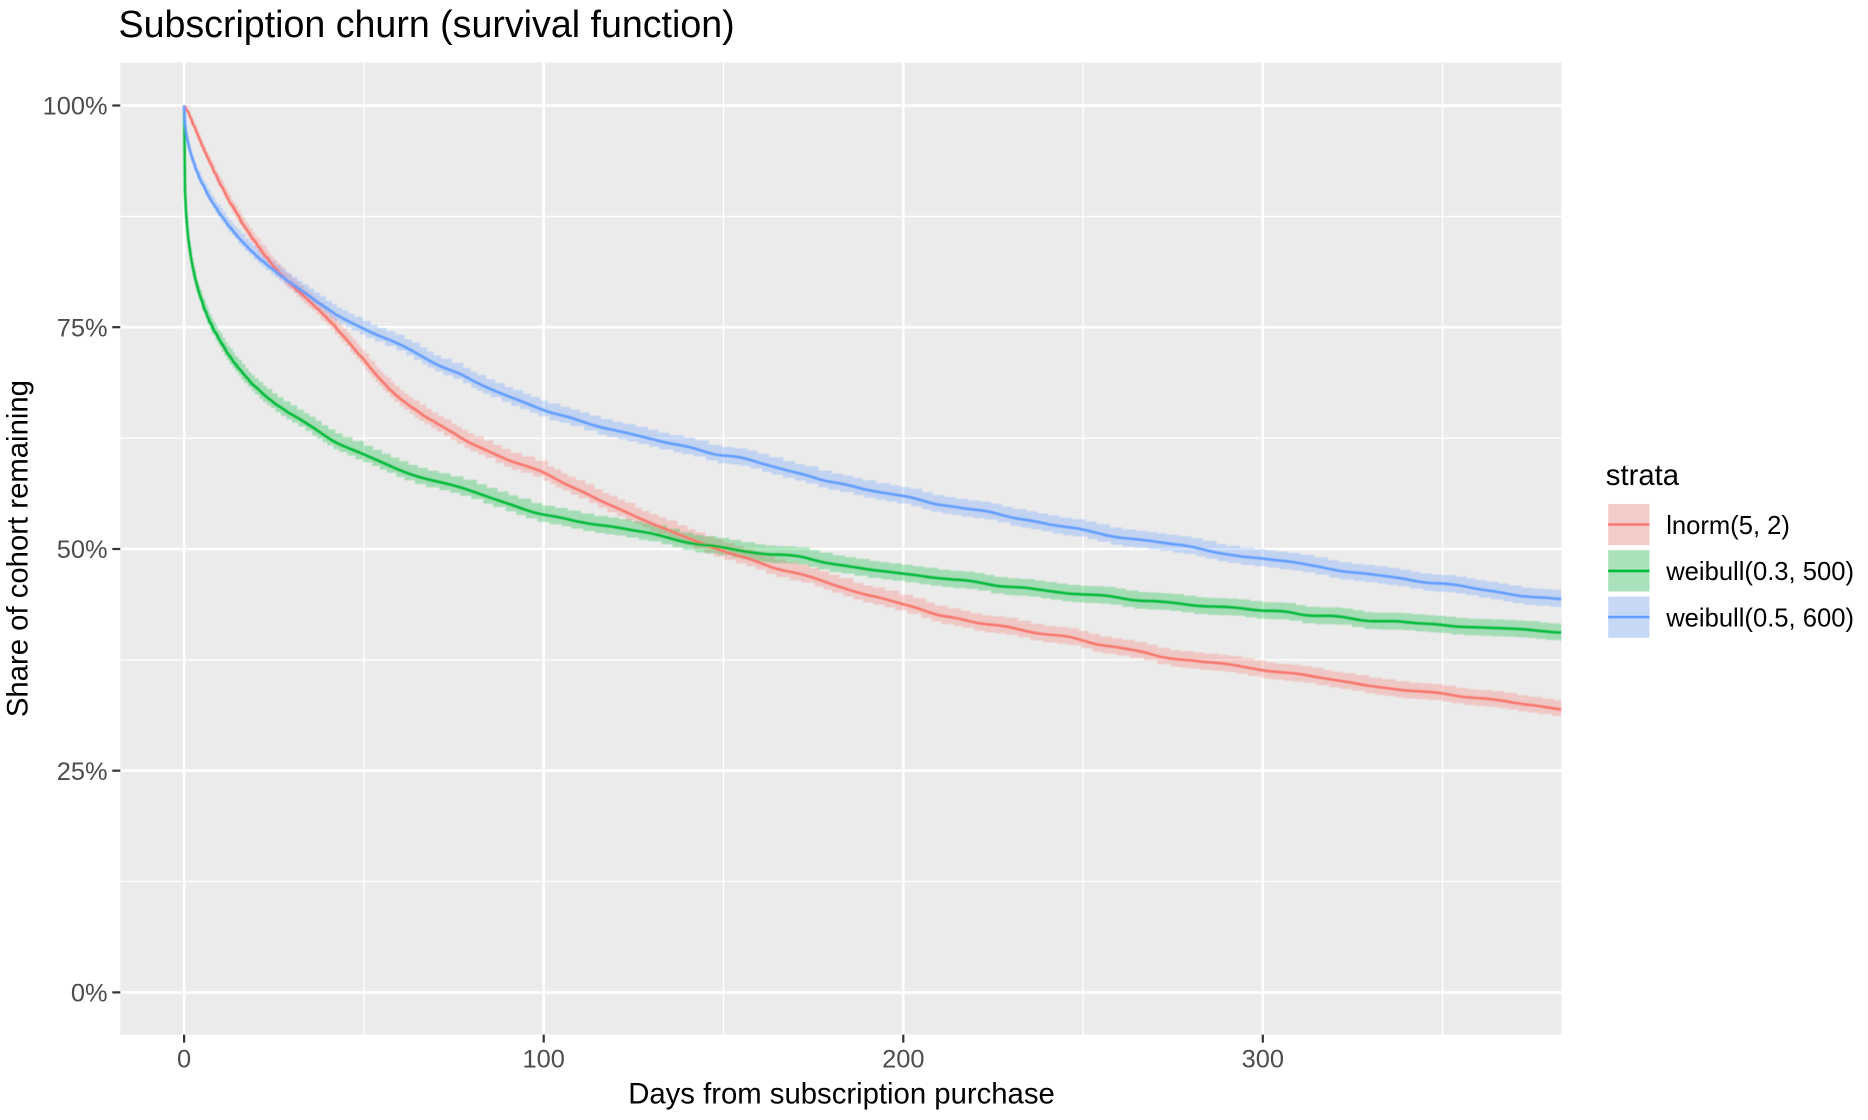  I want to click on svg-text:Days from subscription purchas: Days from subscription purchase, so click(841, 1093).